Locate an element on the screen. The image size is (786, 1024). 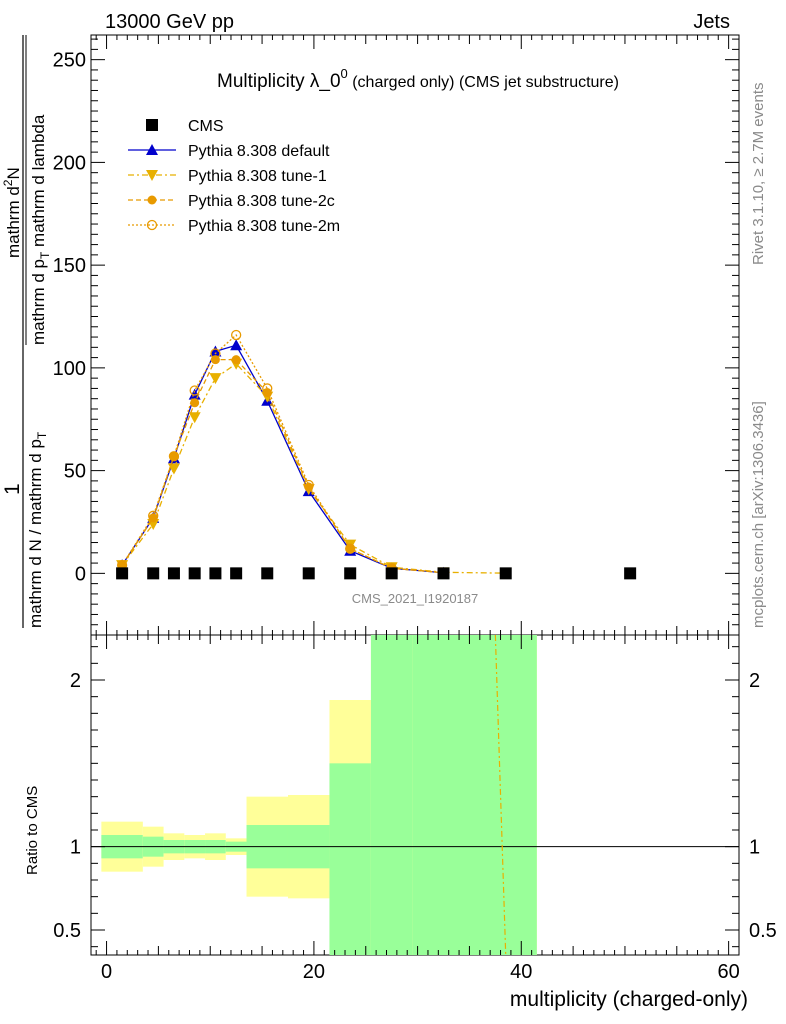
ylabel-numerator-one: 1 is located at coordinates (12, 489).